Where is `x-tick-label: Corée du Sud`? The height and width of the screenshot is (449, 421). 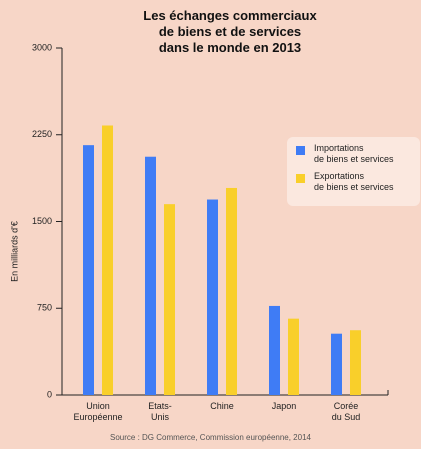
x-tick-label: Corée du Sud is located at coordinates (346, 411).